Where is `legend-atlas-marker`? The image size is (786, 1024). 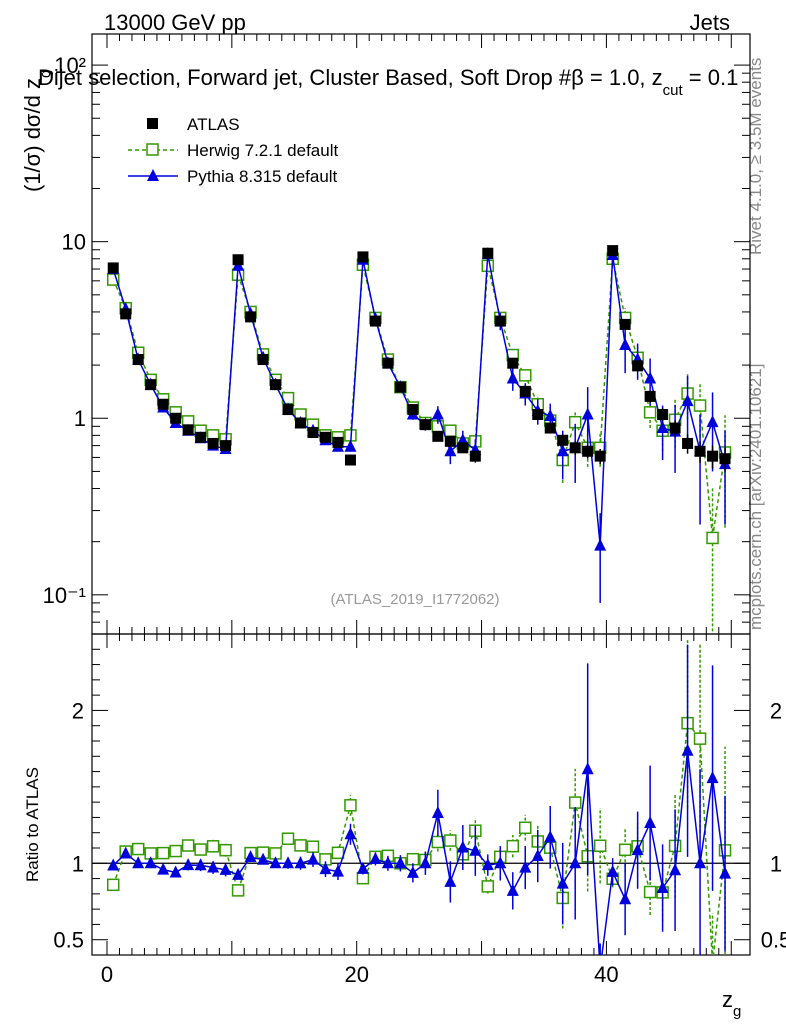
legend-atlas-marker is located at coordinates (152, 123).